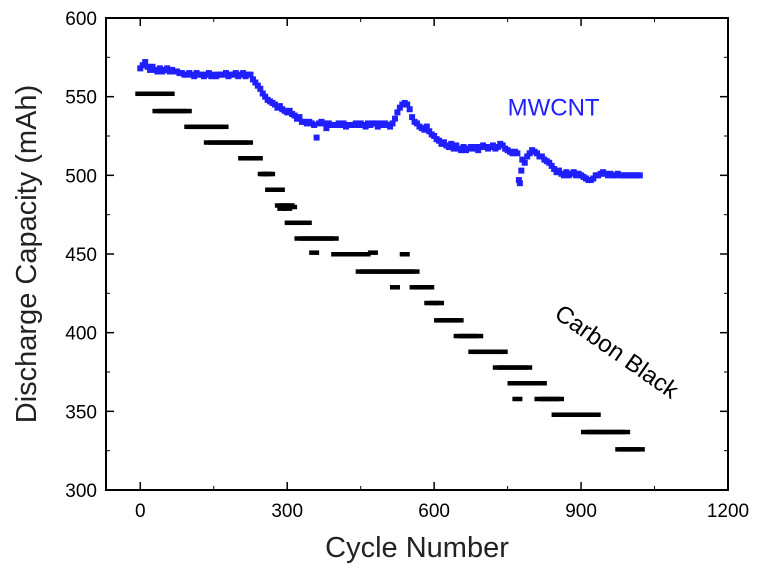 This screenshot has width=763, height=569. I want to click on x-tick-label: 0, so click(140, 511).